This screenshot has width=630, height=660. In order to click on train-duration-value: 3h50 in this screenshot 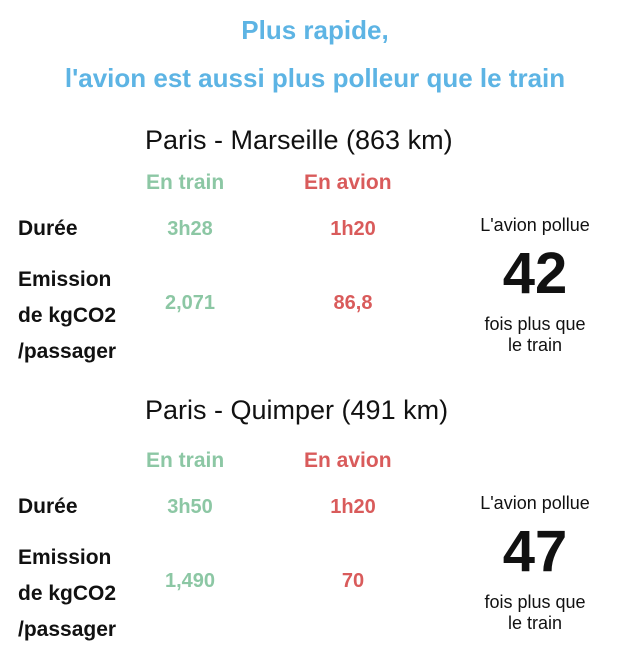, I will do `click(190, 507)`.